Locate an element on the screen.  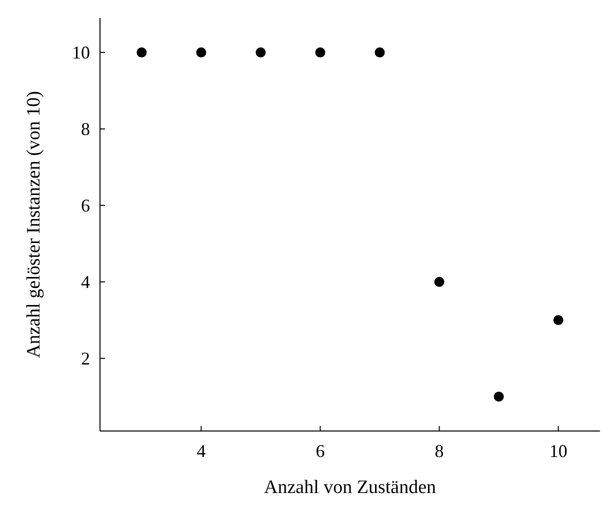
y-tick-label: 10 is located at coordinates (81, 52).